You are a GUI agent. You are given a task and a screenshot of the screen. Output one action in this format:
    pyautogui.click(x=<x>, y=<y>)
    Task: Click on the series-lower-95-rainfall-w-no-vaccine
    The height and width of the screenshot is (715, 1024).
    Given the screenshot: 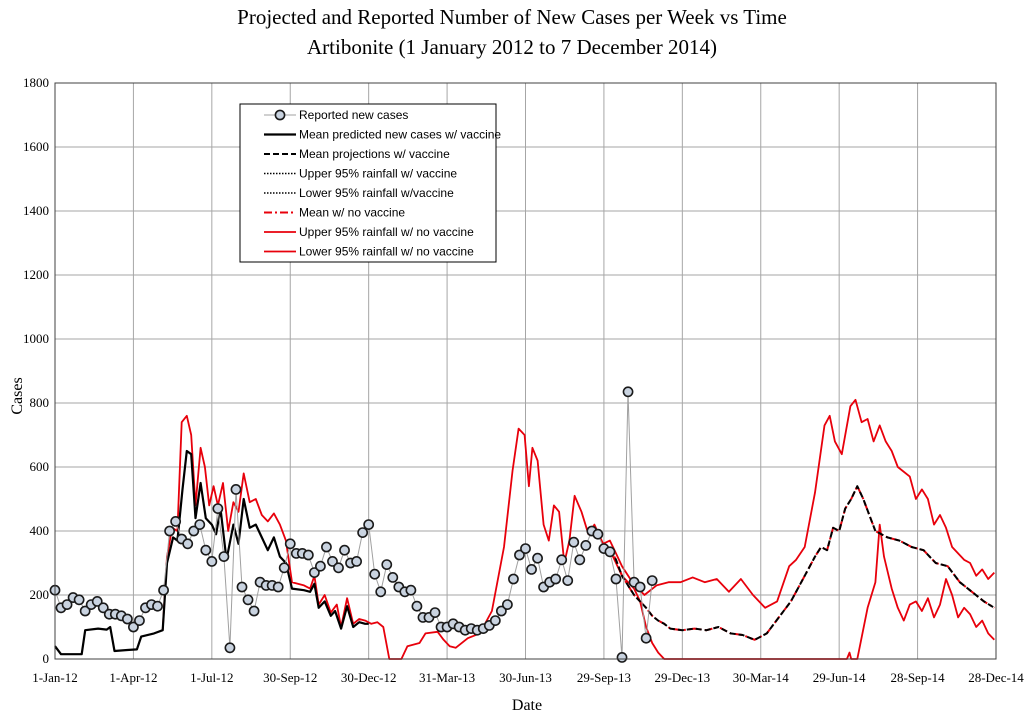 What is the action you would take?
    pyautogui.click(x=798, y=591)
    